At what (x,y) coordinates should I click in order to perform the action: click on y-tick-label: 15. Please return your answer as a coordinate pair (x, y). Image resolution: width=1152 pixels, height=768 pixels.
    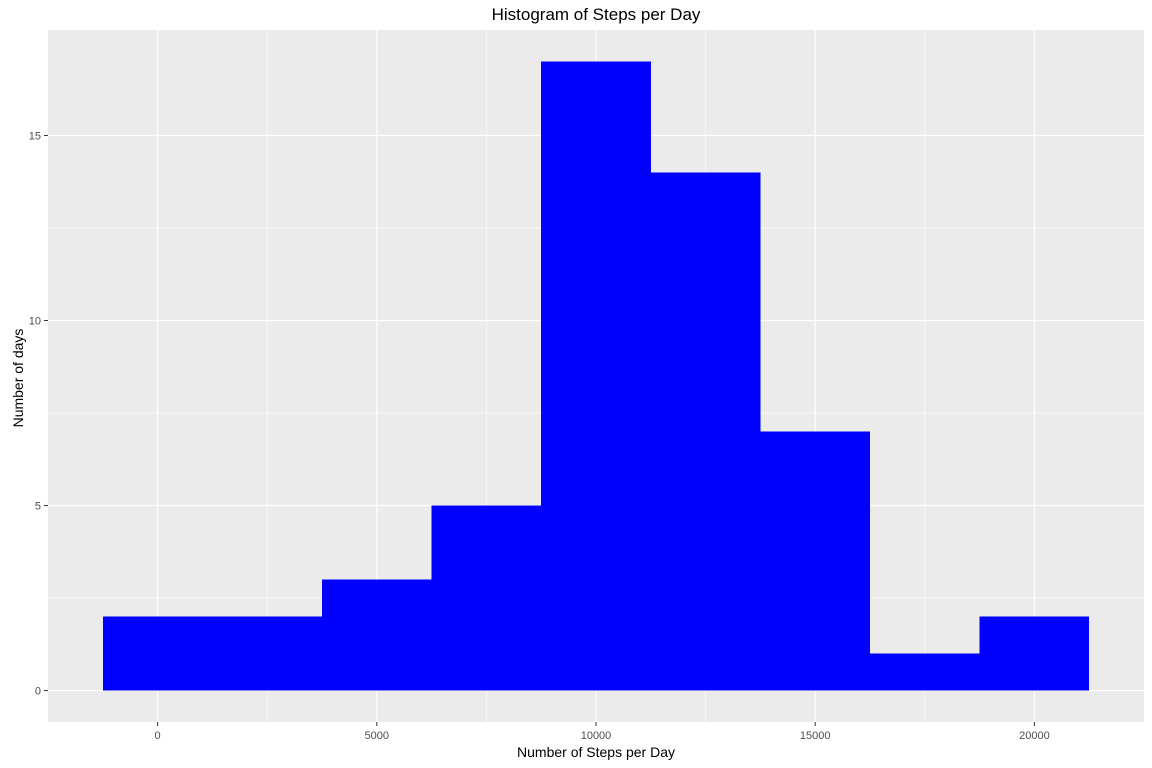
    Looking at the image, I should click on (35, 136).